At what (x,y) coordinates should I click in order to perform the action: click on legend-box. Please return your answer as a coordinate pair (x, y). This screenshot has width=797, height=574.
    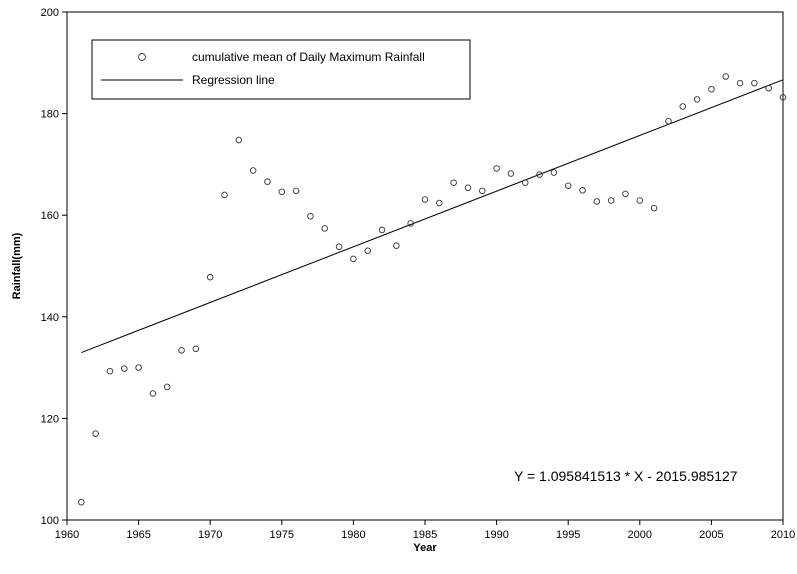
    Looking at the image, I should click on (281, 69).